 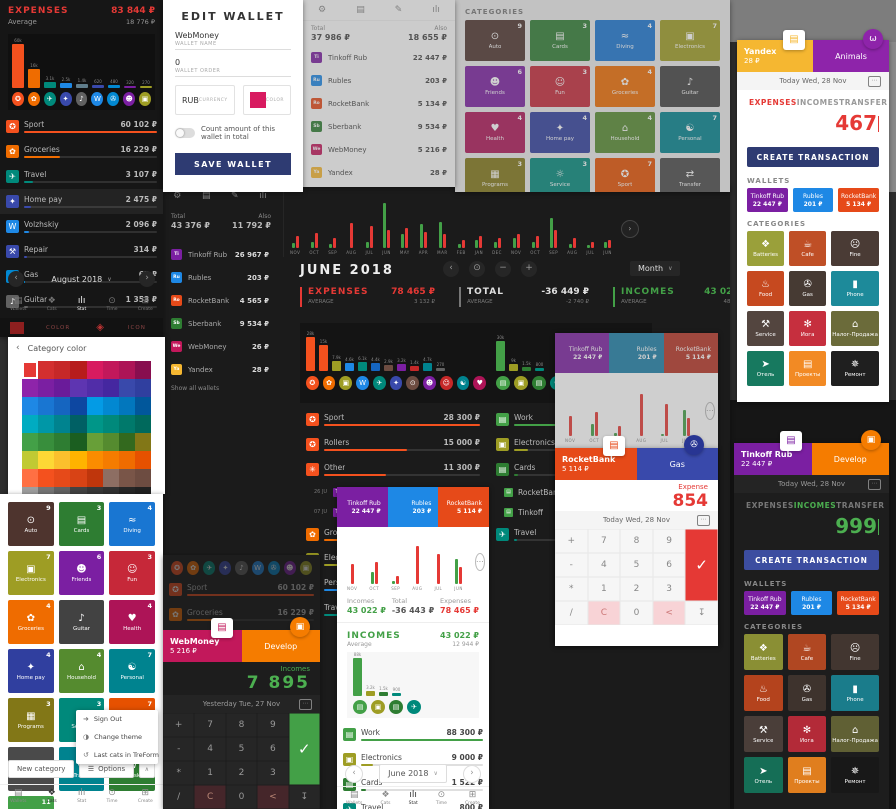 I want to click on key-multiply: *, so click(x=179, y=773).